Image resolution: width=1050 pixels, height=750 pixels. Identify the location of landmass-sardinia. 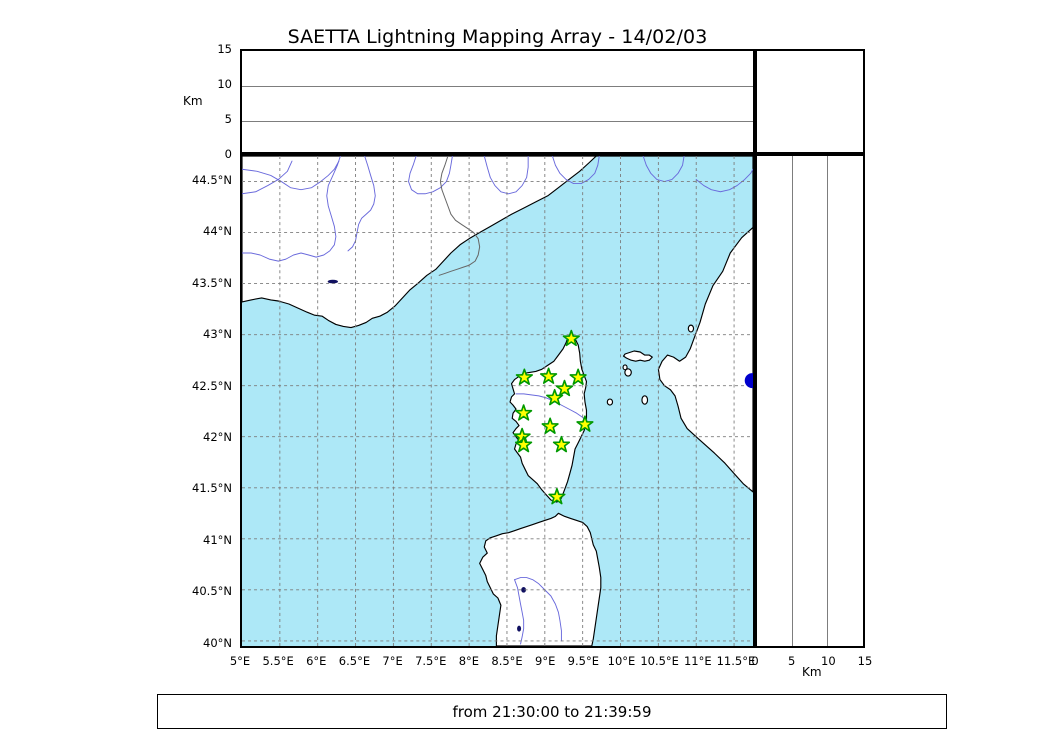
(540, 579).